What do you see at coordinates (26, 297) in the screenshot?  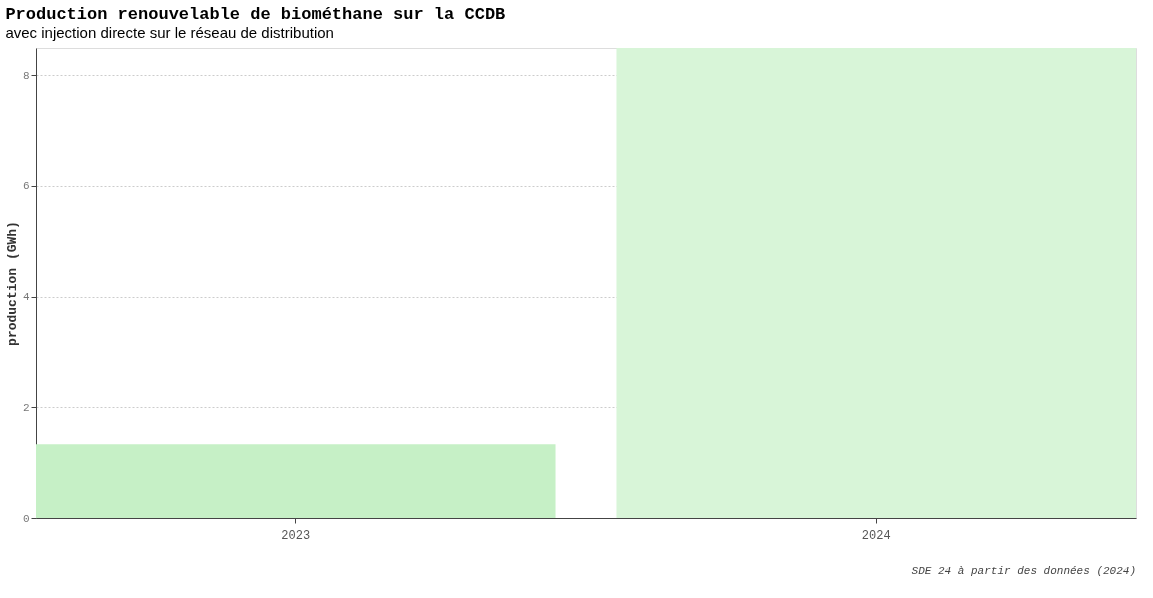 I see `y-tick-label: 4` at bounding box center [26, 297].